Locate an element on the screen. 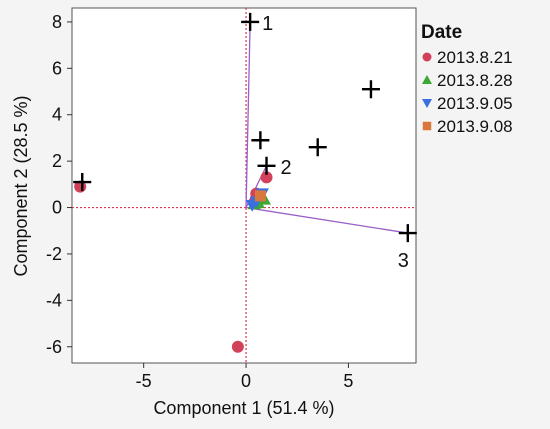 The image size is (550, 429). x-axis-title: Component 1 (51.4 %) is located at coordinates (243, 408).